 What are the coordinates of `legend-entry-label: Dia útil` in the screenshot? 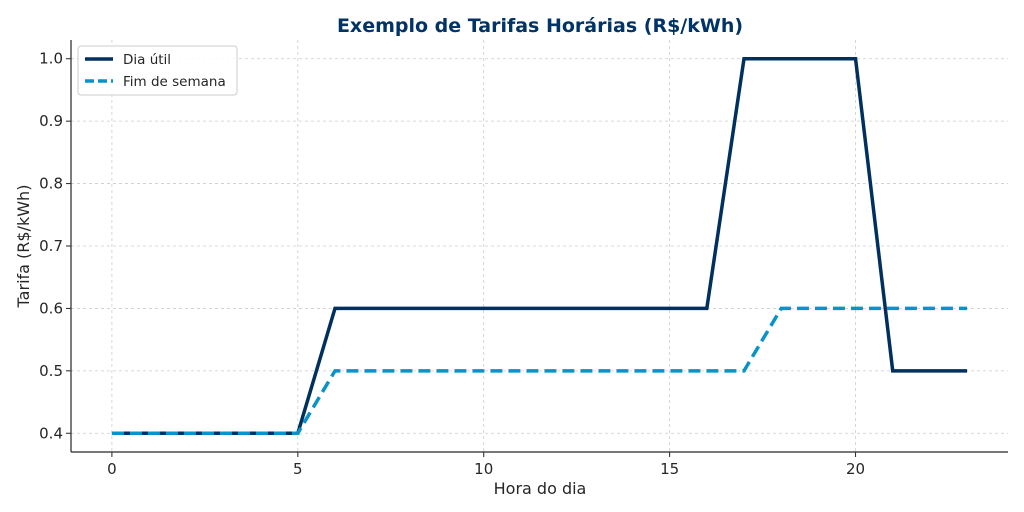 It's located at (147, 60).